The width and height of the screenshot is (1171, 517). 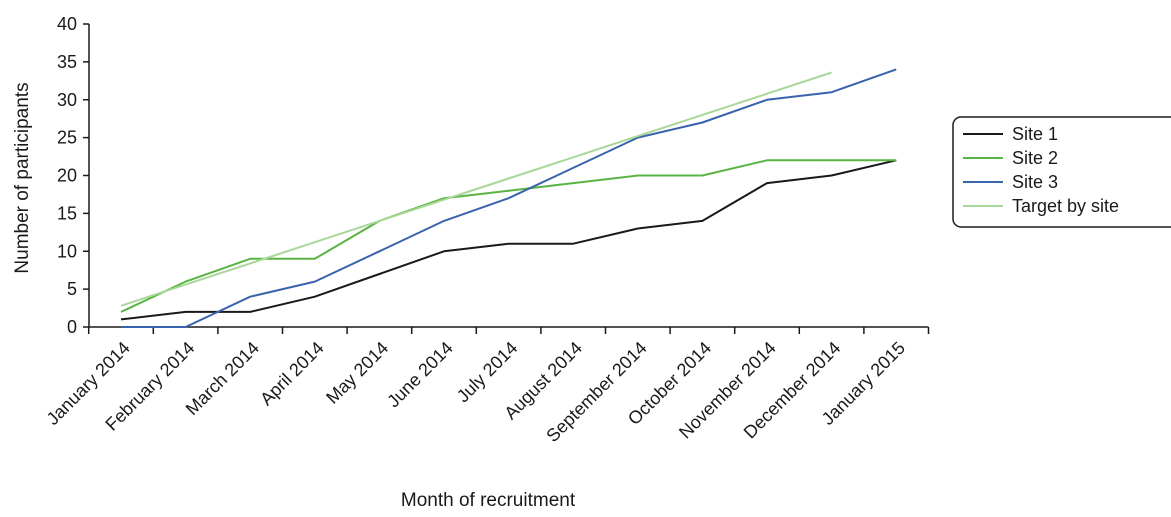 I want to click on x-tick-label: April 2014, so click(x=291, y=373).